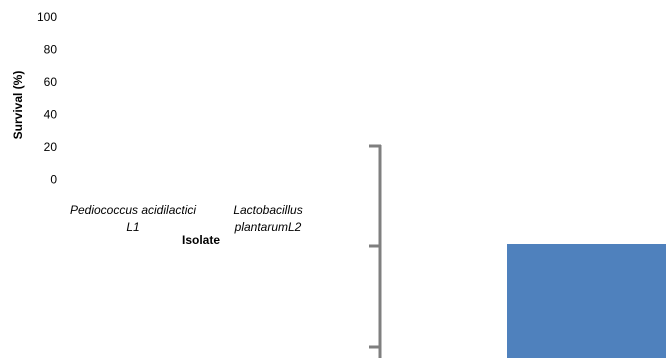  I want to click on y-tick-label: 0, so click(53, 180).